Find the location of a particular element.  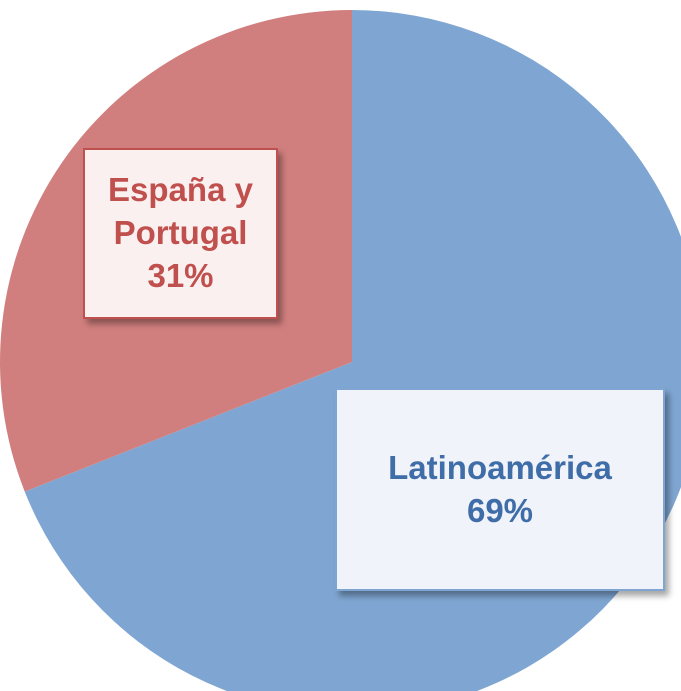

data-label: España y Portugal 31% is located at coordinates (180, 233).